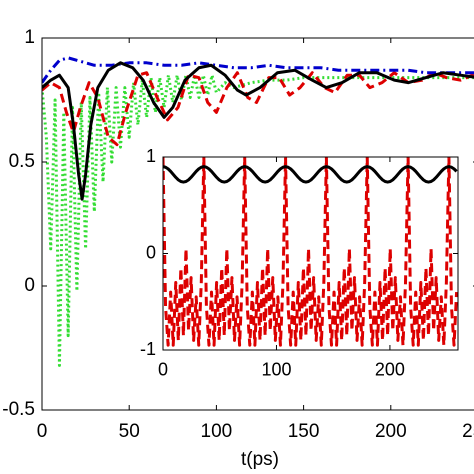 The image size is (474, 474). I want to click on y-tick-label: -1, so click(148, 349).